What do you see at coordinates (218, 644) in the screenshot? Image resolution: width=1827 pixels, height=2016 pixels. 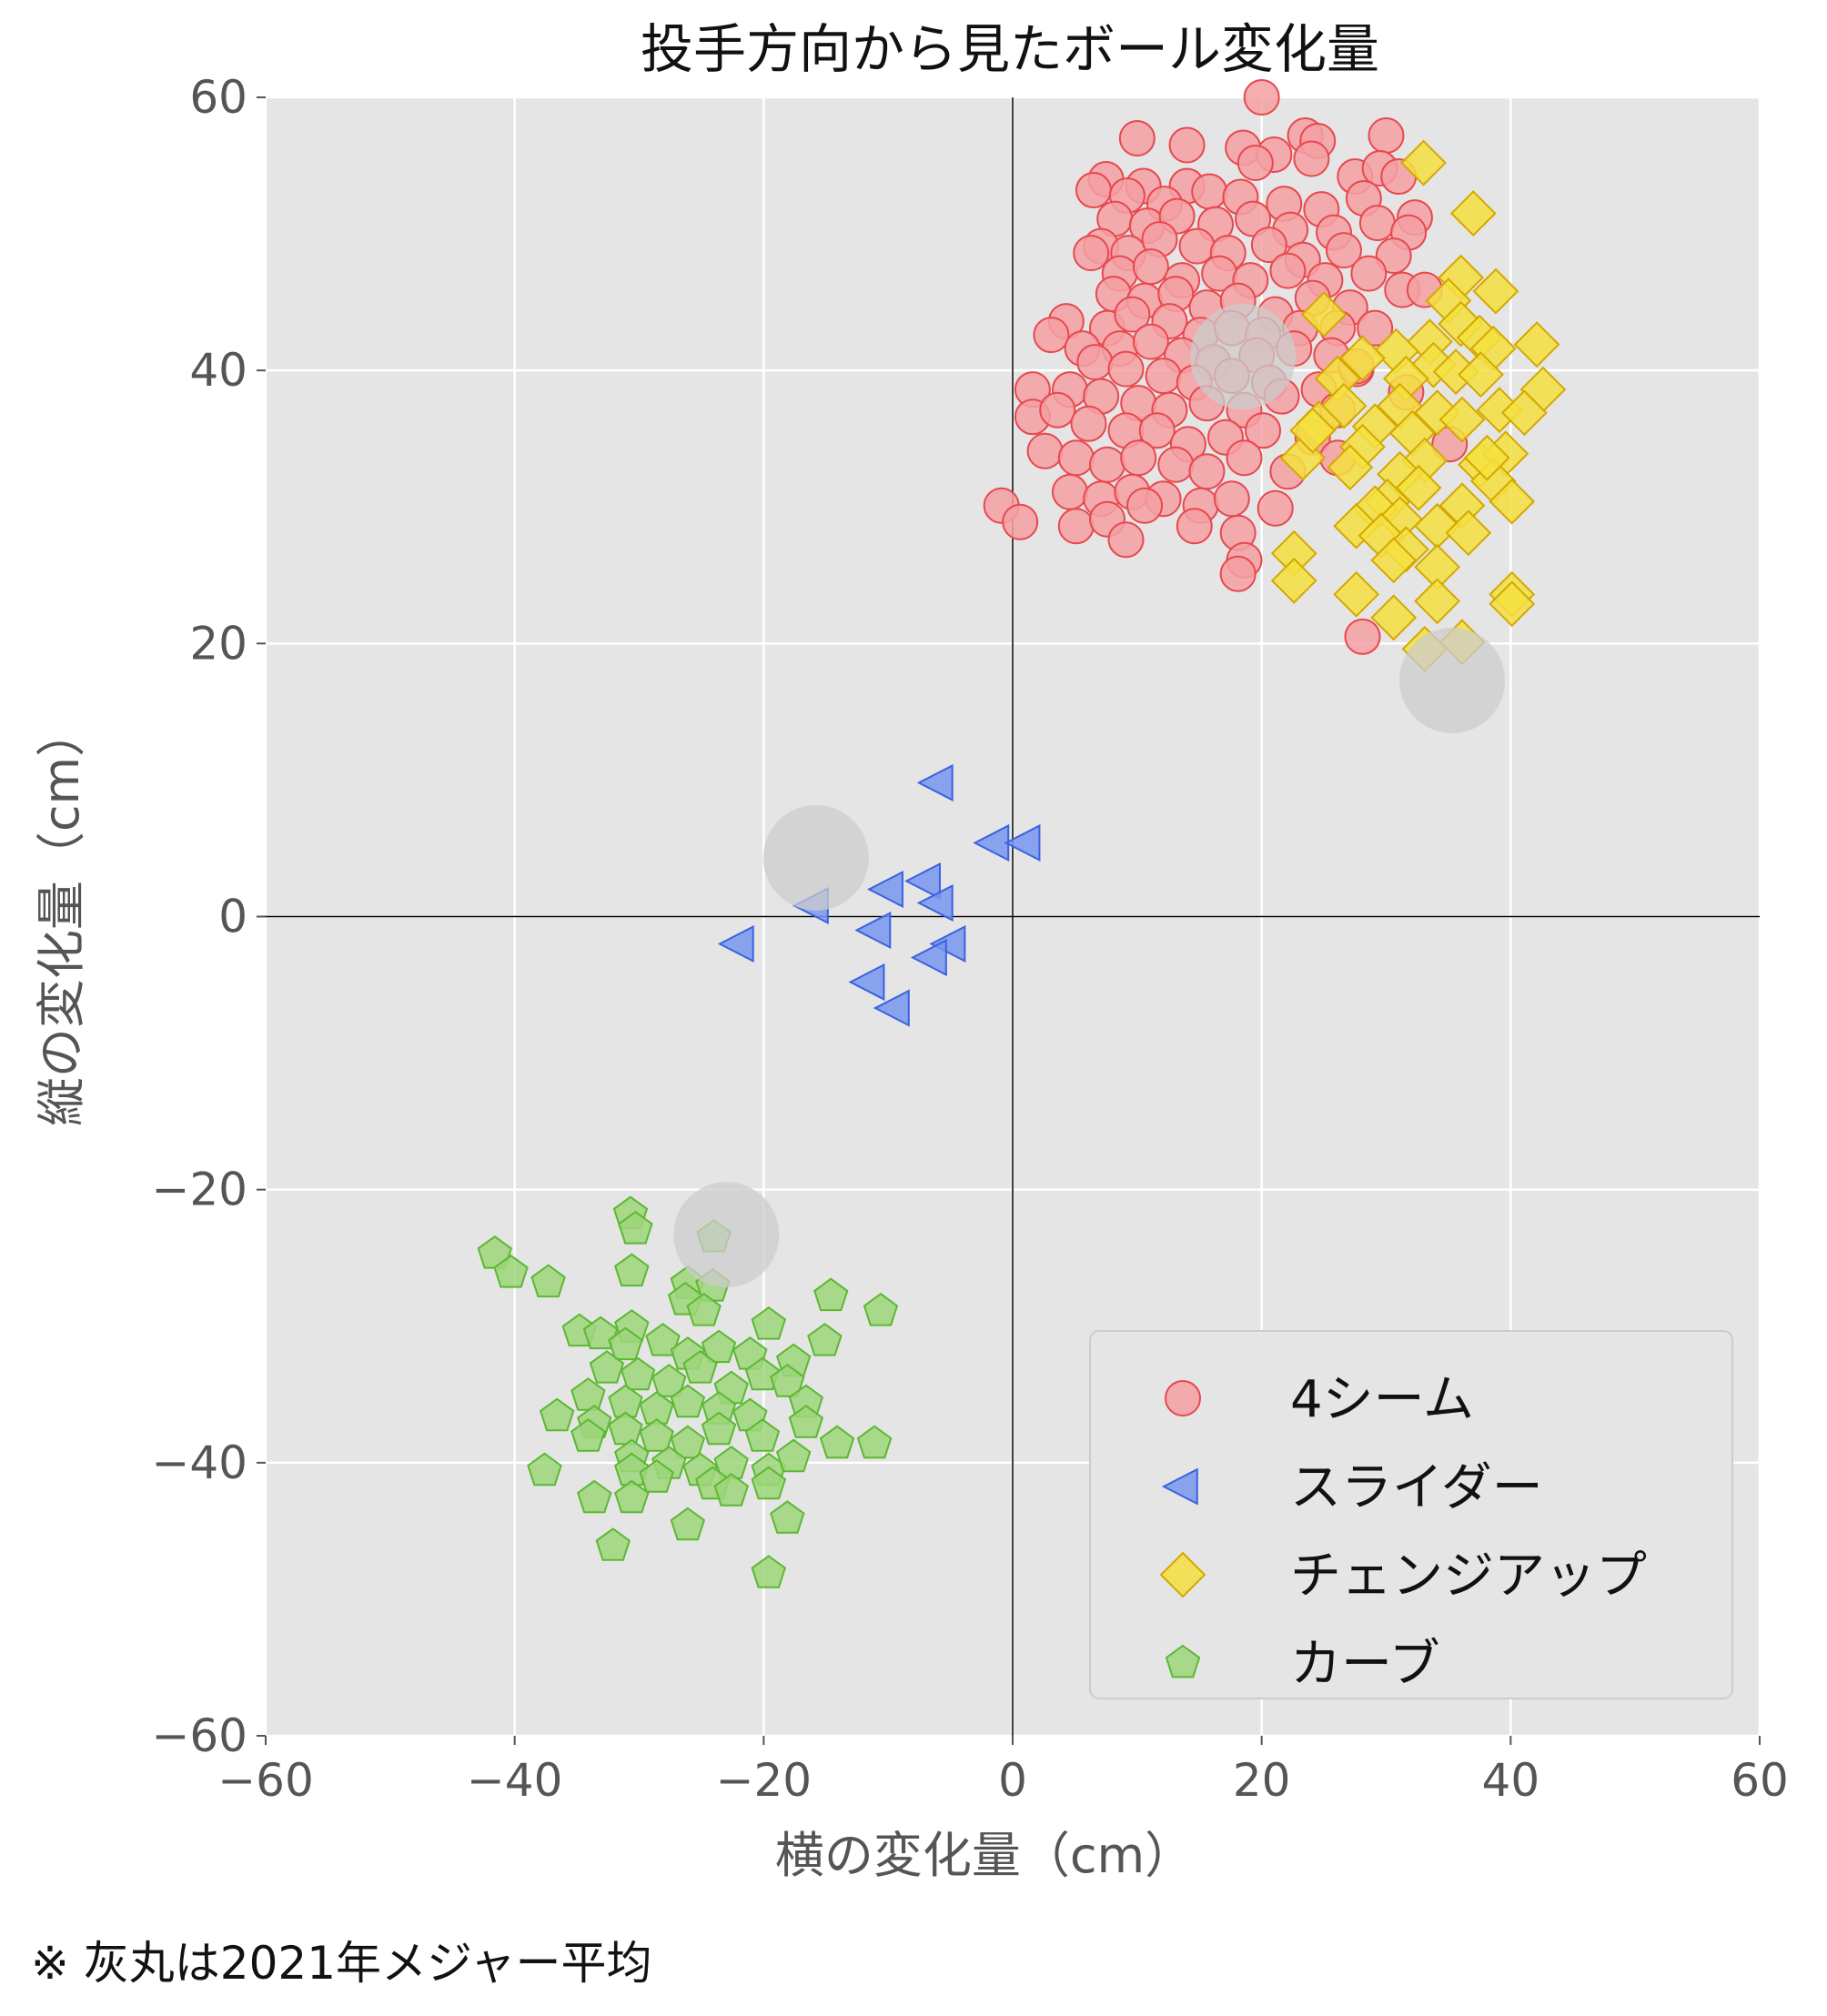 I see `y-tick-label: 20` at bounding box center [218, 644].